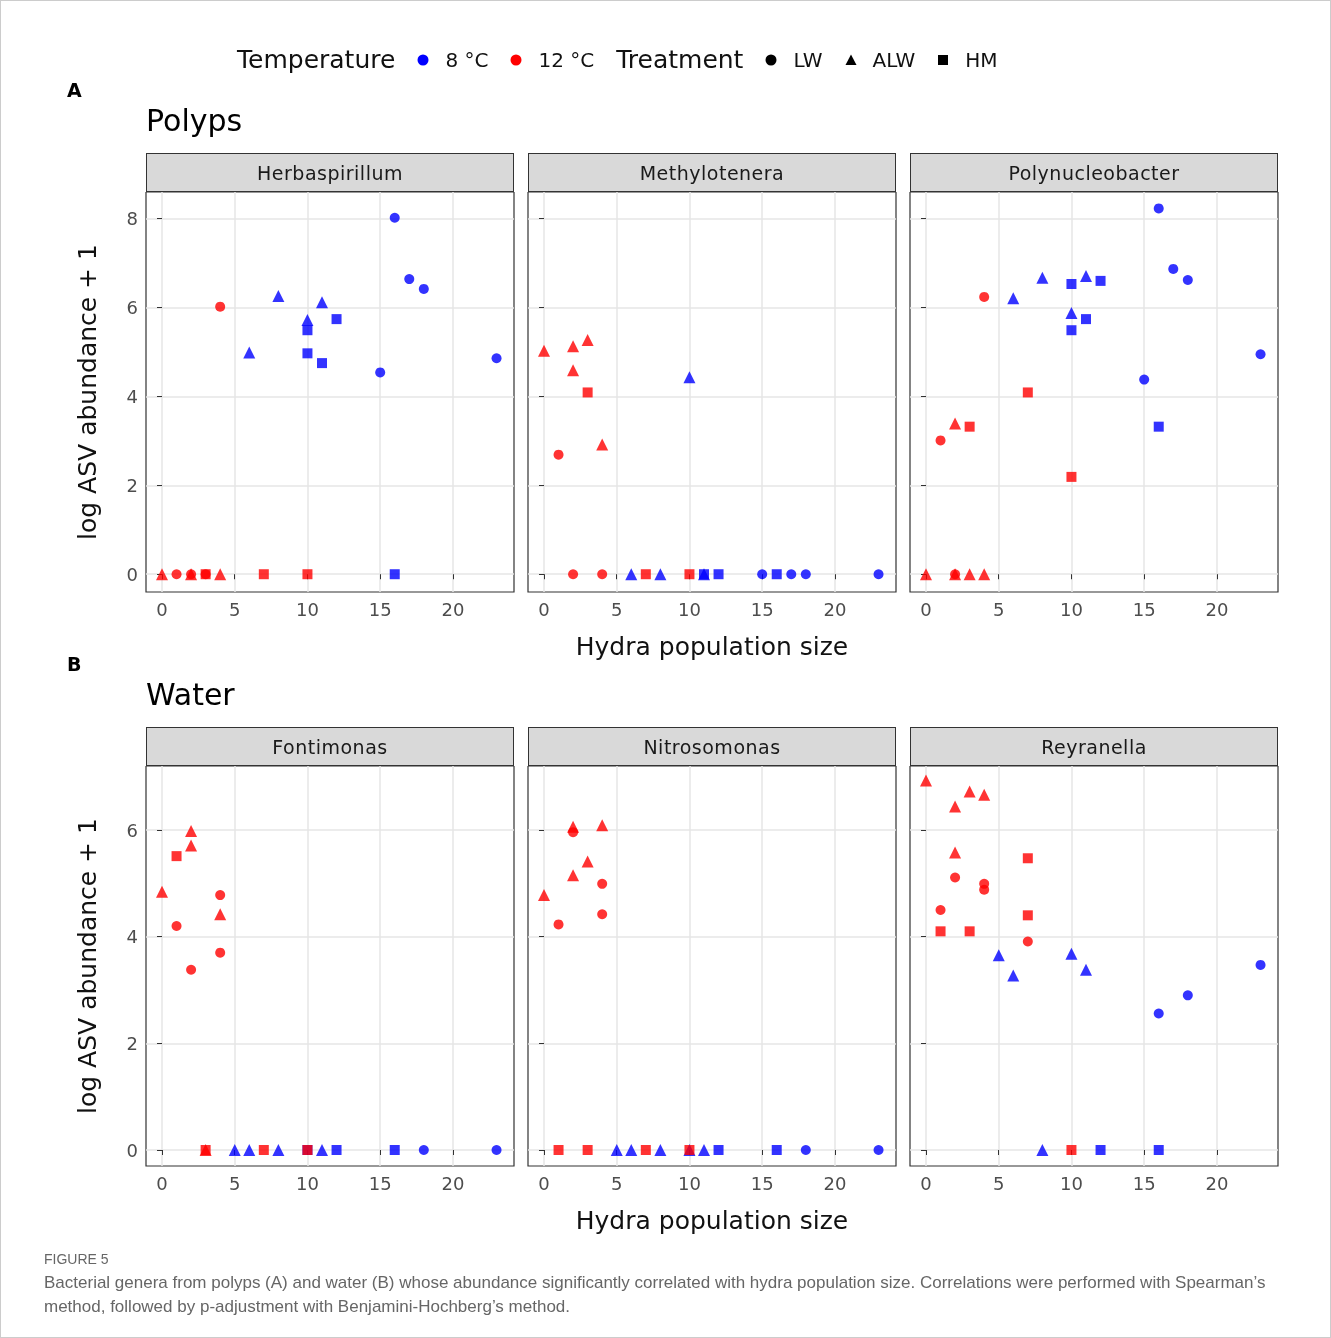 This screenshot has width=1331, height=1338. I want to click on chart-title: Methylotenera, so click(712, 172).